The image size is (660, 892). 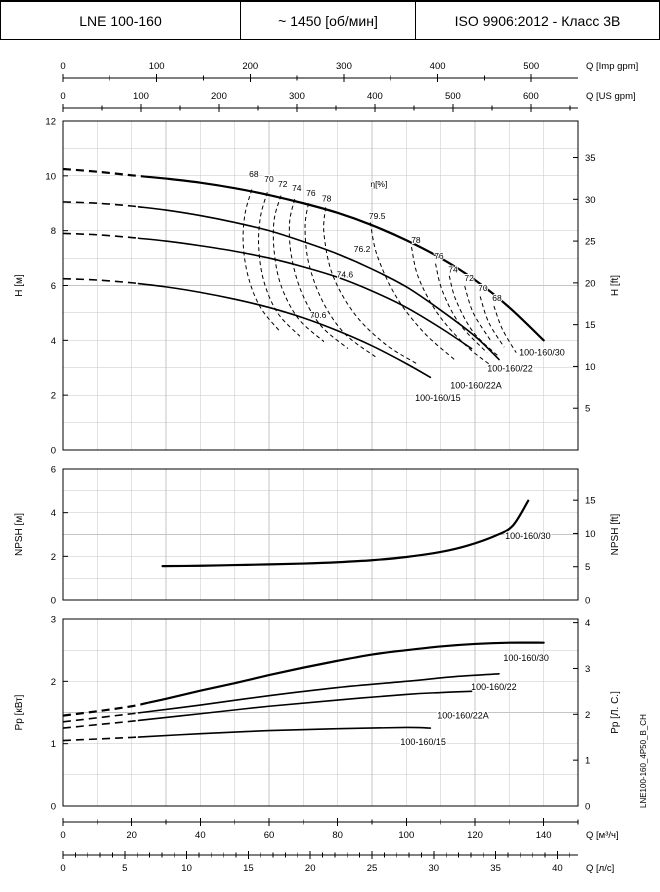 What do you see at coordinates (269, 835) in the screenshot?
I see `tick-label: 60` at bounding box center [269, 835].